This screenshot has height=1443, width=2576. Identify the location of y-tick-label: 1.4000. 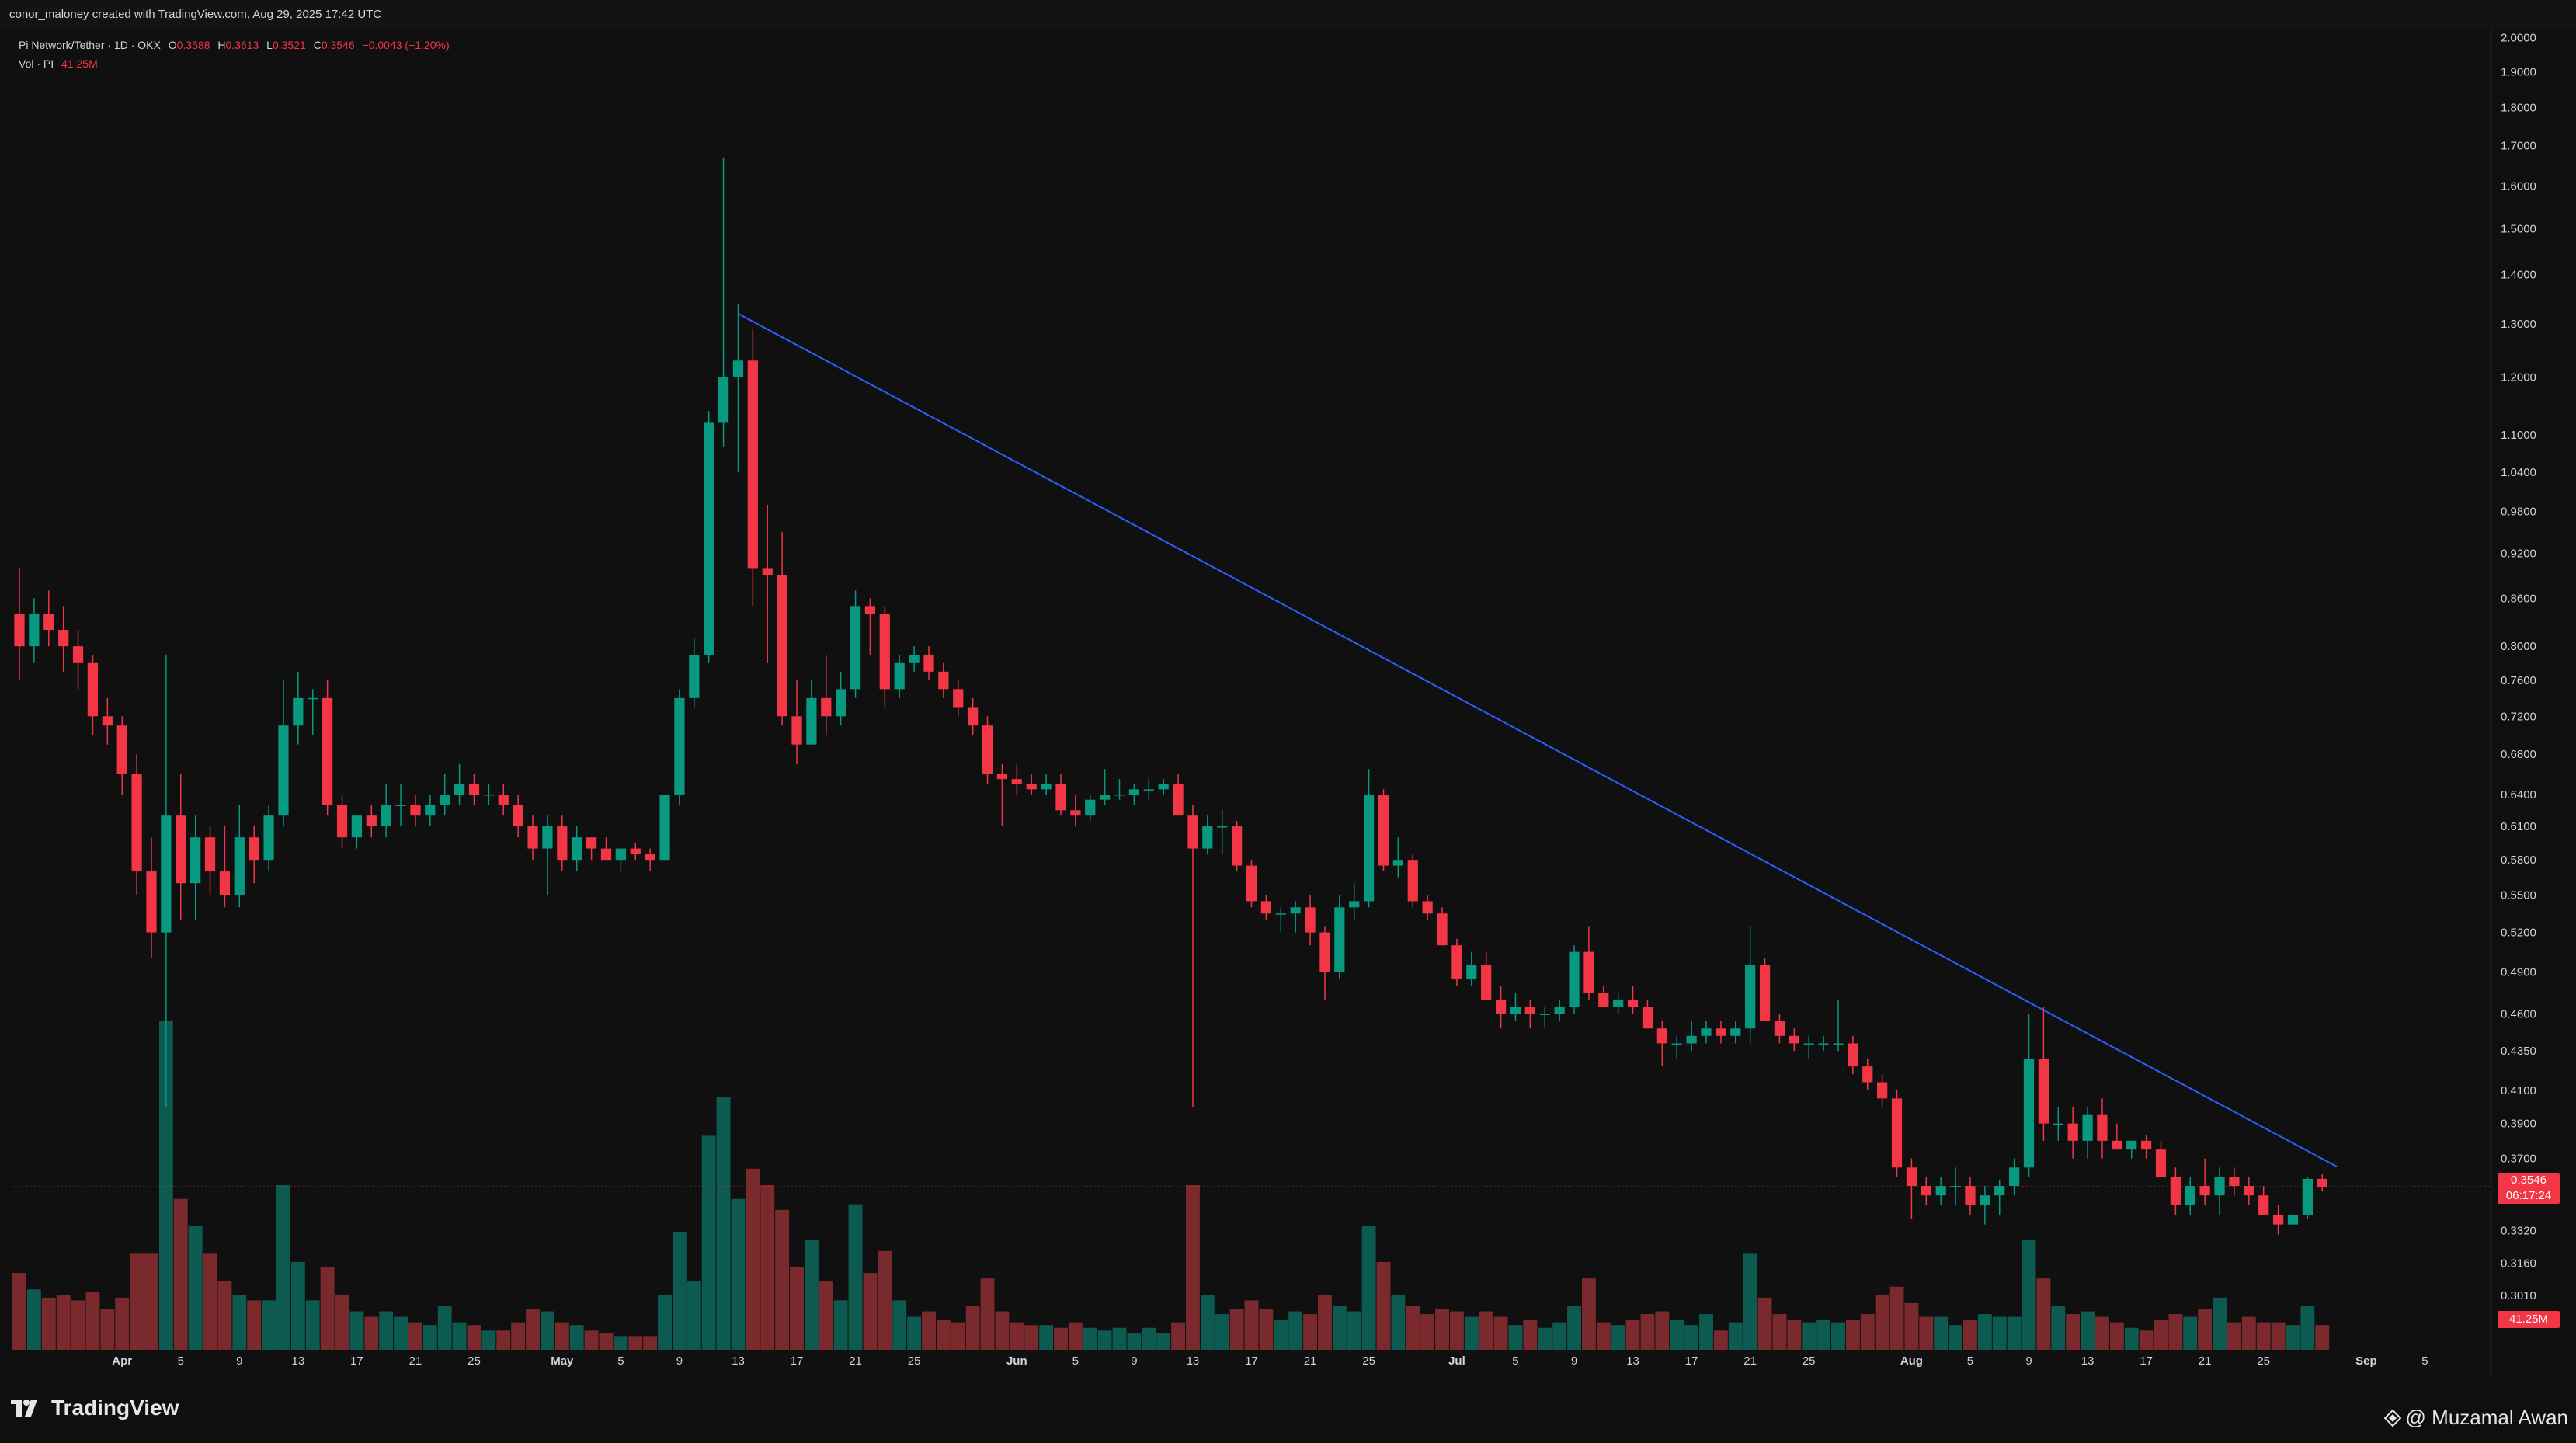
(2518, 275).